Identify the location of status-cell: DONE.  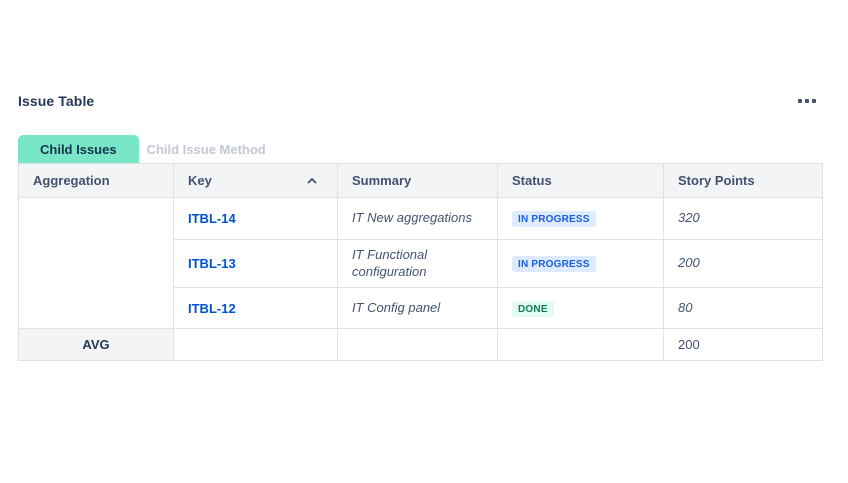
(580, 308).